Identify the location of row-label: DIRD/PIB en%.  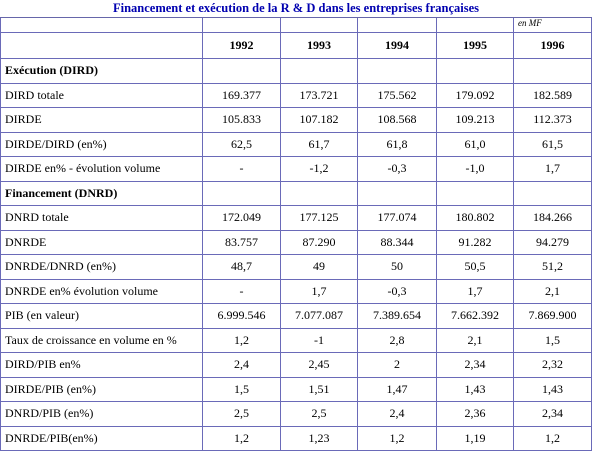
(101, 365).